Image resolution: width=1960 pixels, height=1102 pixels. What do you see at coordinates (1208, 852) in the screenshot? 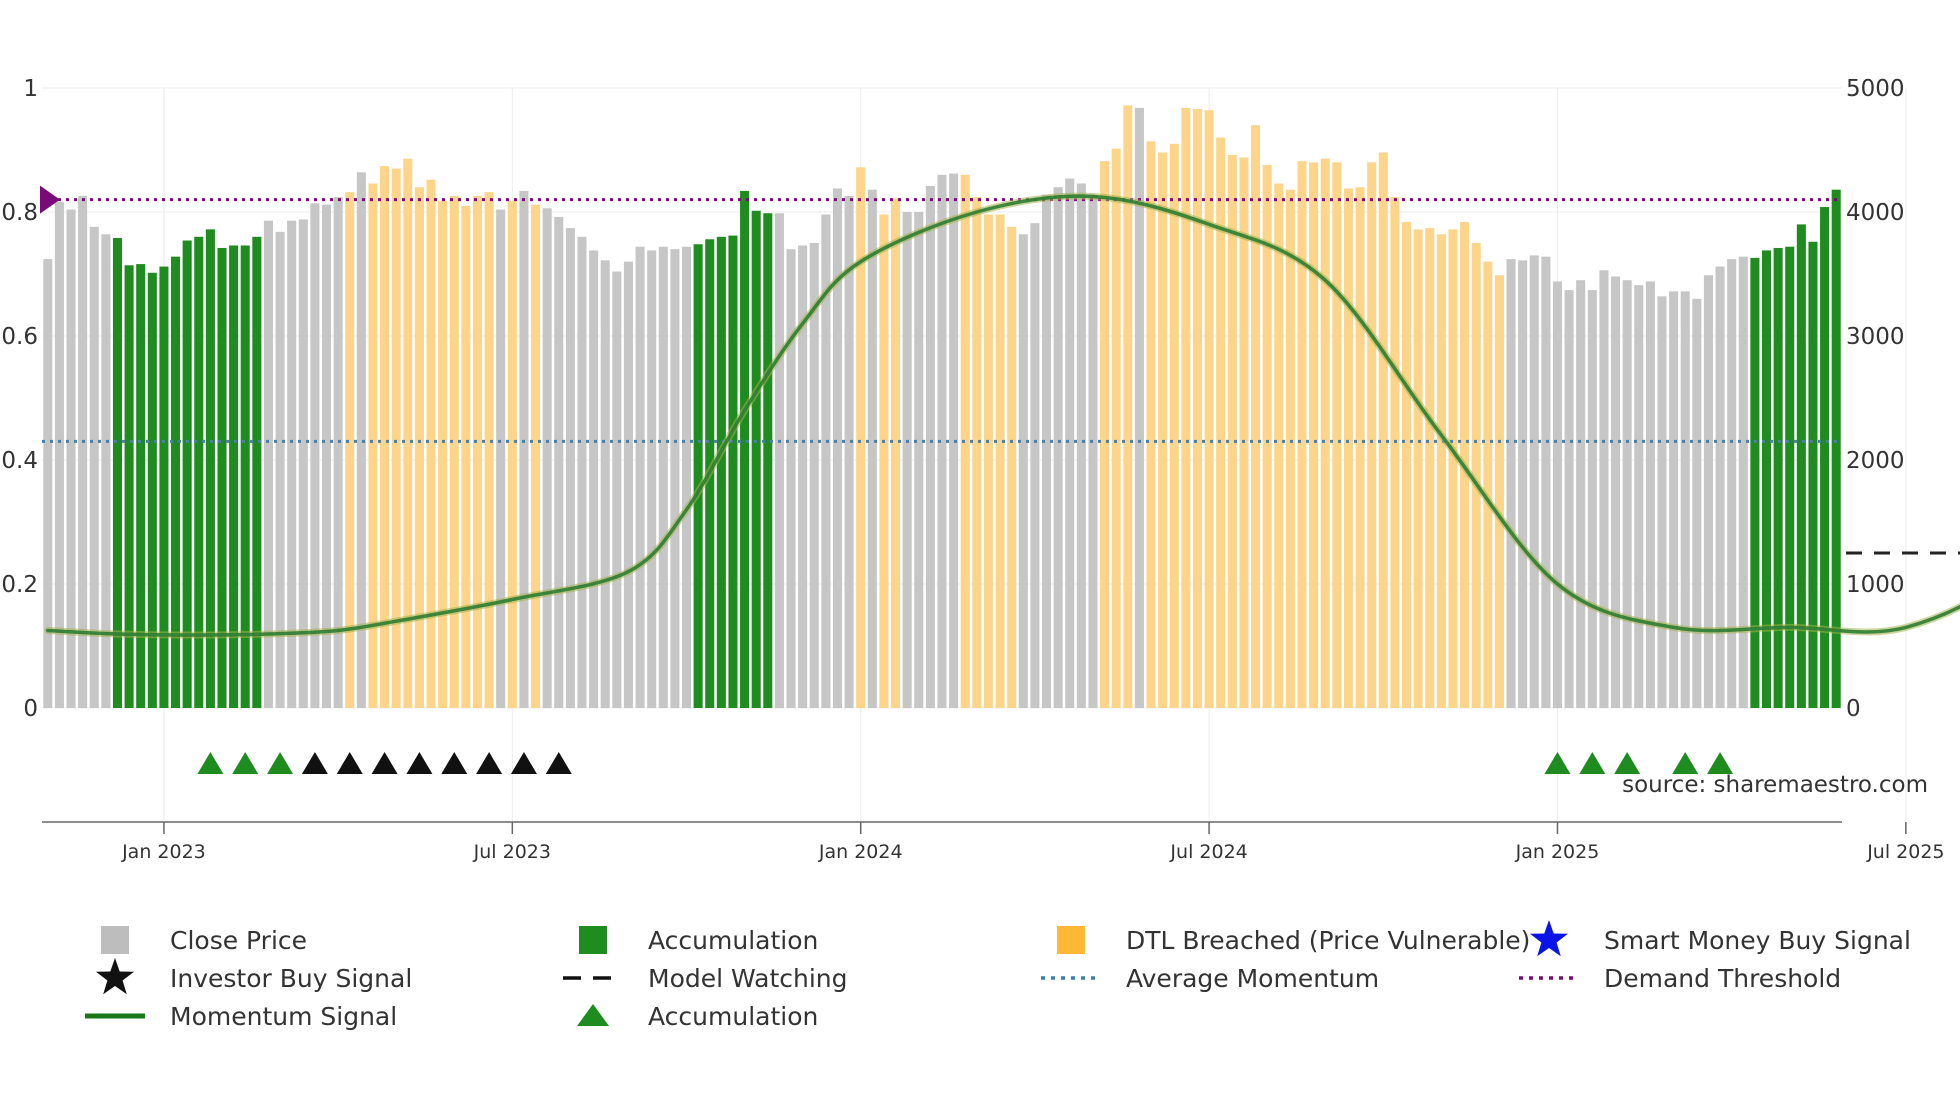
I see `x-tick-label: Jul 2024` at bounding box center [1208, 852].